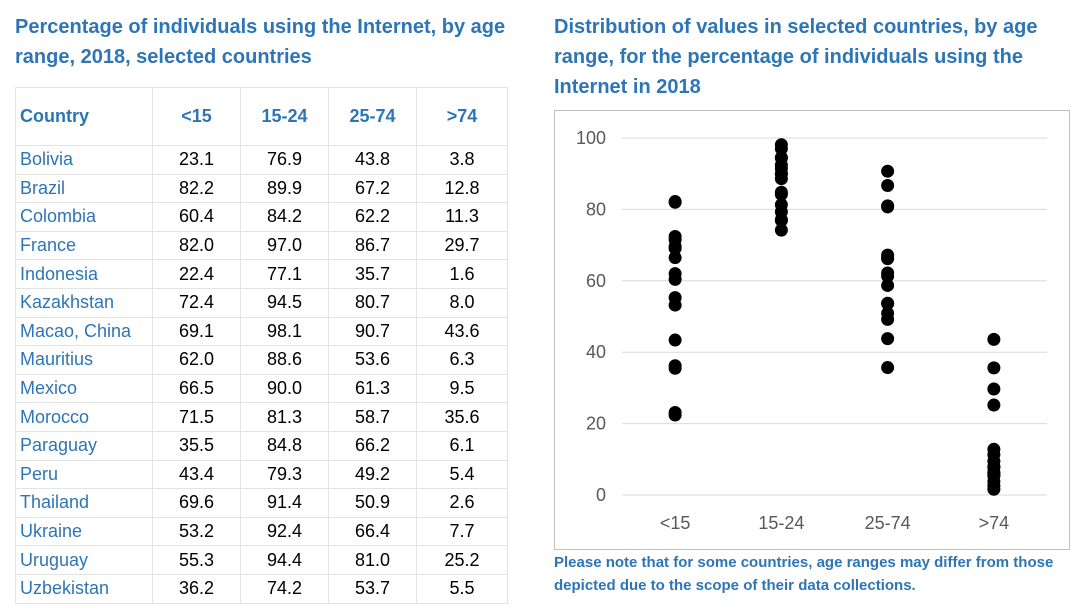 This screenshot has height=612, width=1092. Describe the element at coordinates (84, 116) in the screenshot. I see `header-country: Country` at that location.